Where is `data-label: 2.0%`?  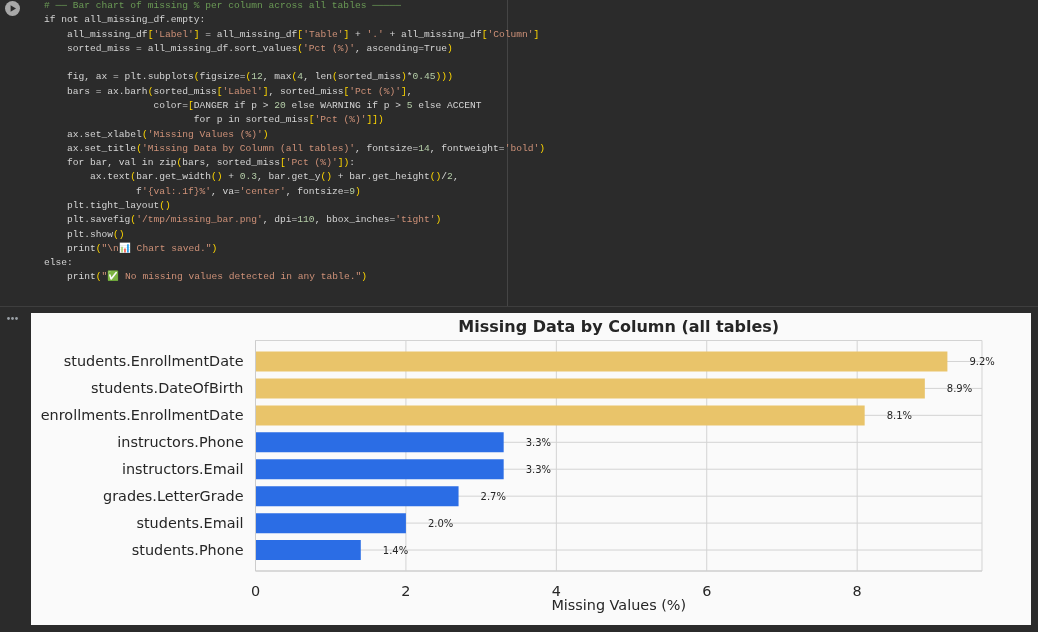
data-label: 2.0% is located at coordinates (440, 523).